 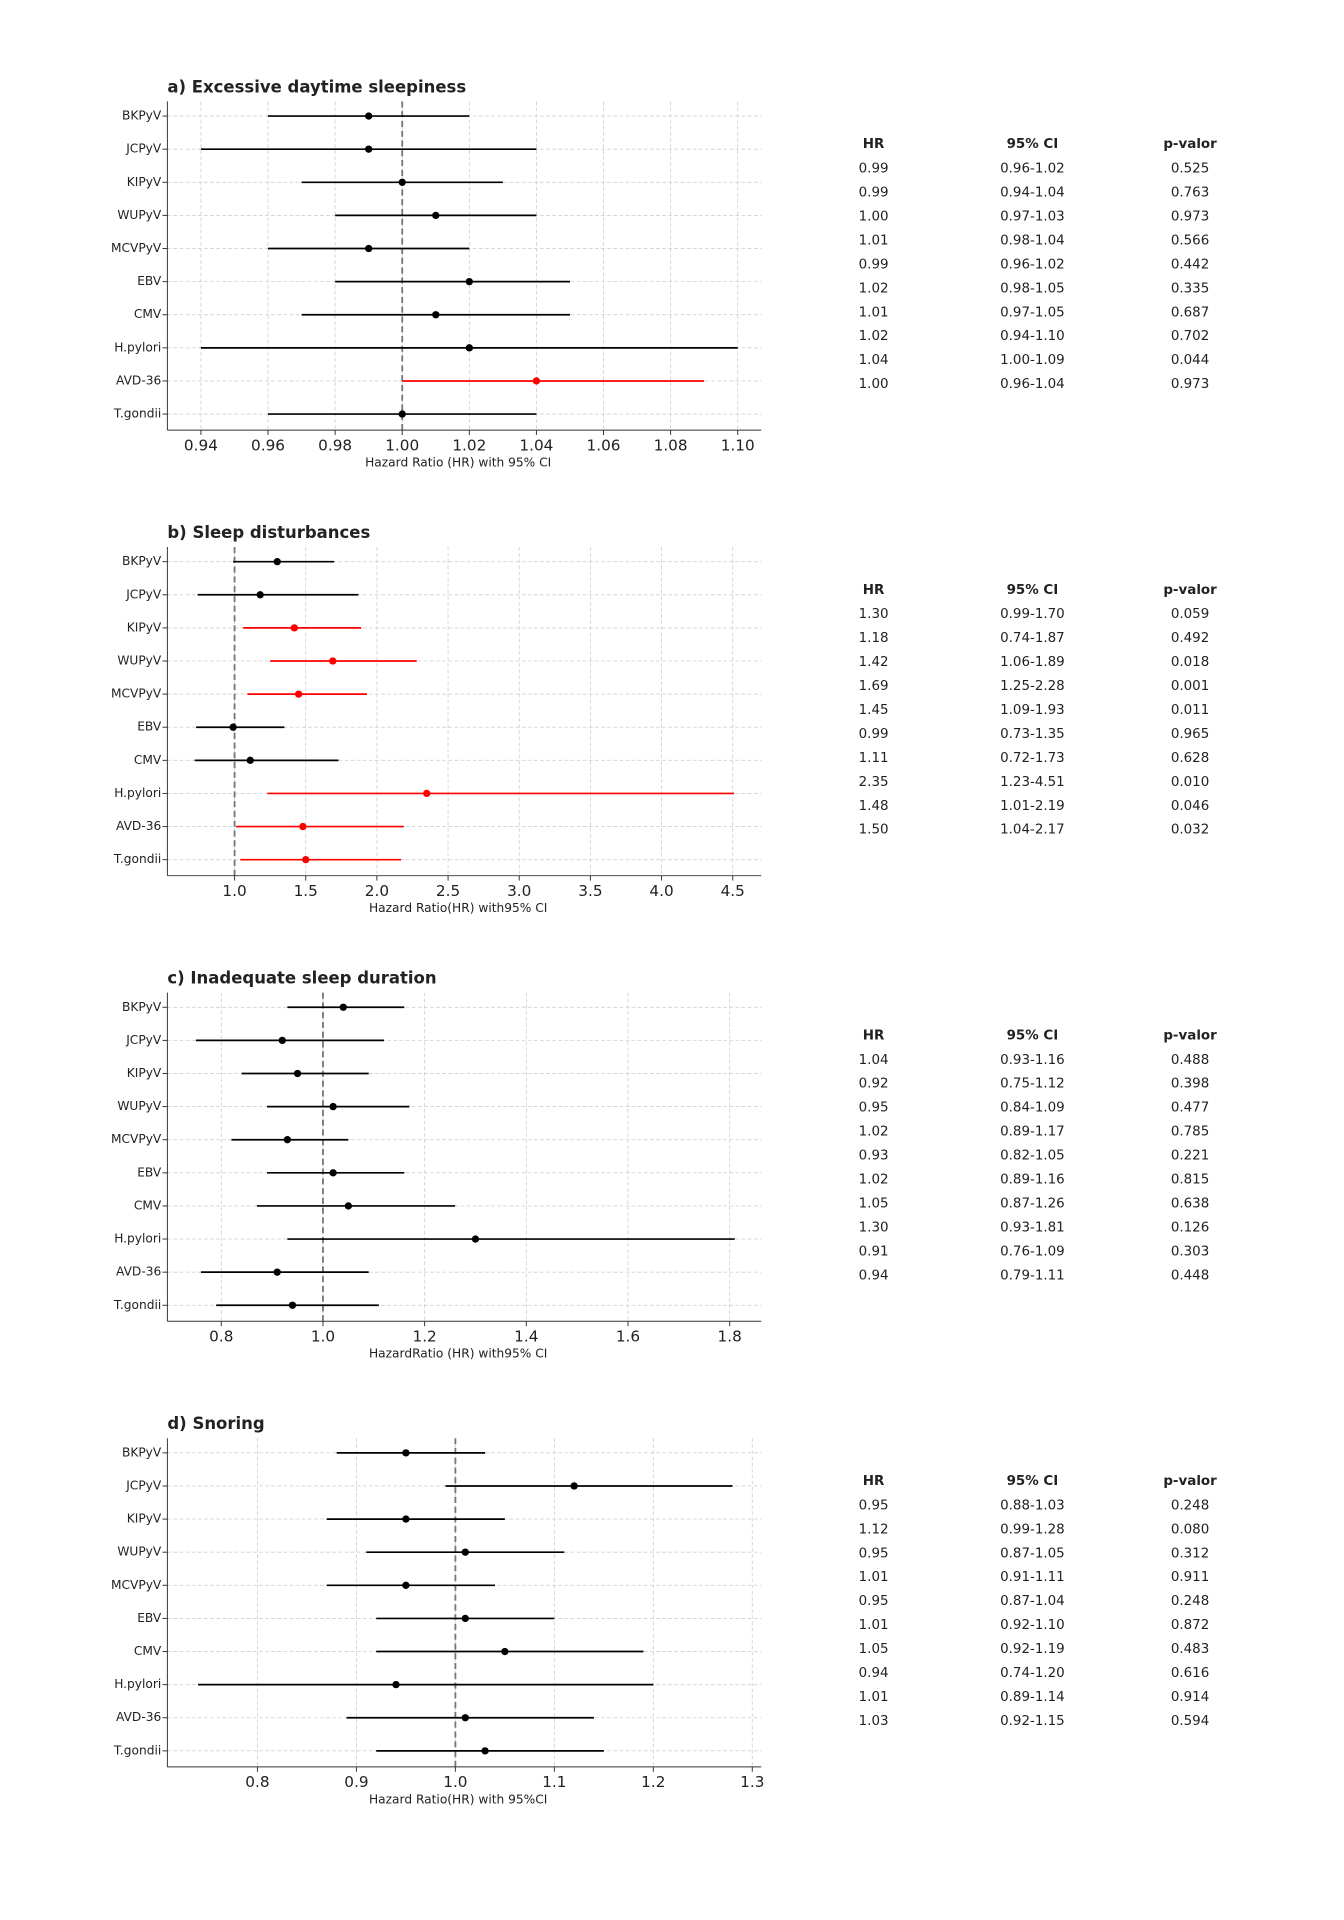 I want to click on table-hr: 1.50, so click(x=874, y=830).